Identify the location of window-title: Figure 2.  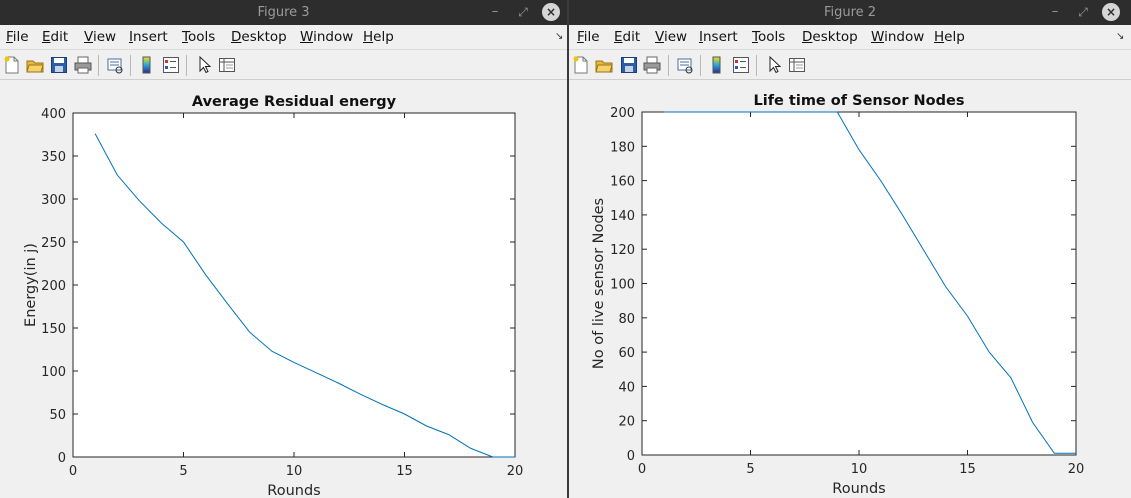
(850, 12).